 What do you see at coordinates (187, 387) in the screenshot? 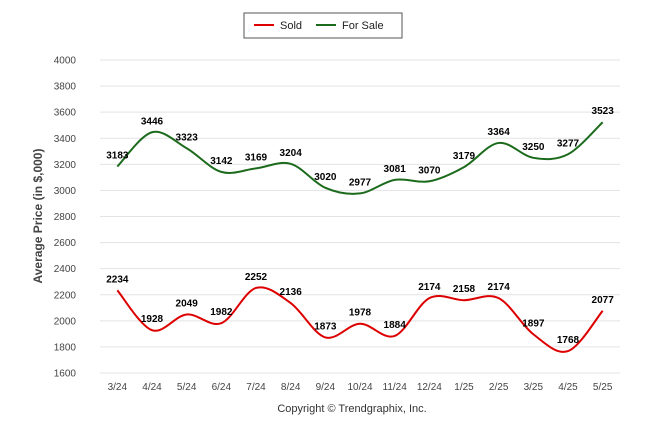
I see `x-tick-label: 5/24` at bounding box center [187, 387].